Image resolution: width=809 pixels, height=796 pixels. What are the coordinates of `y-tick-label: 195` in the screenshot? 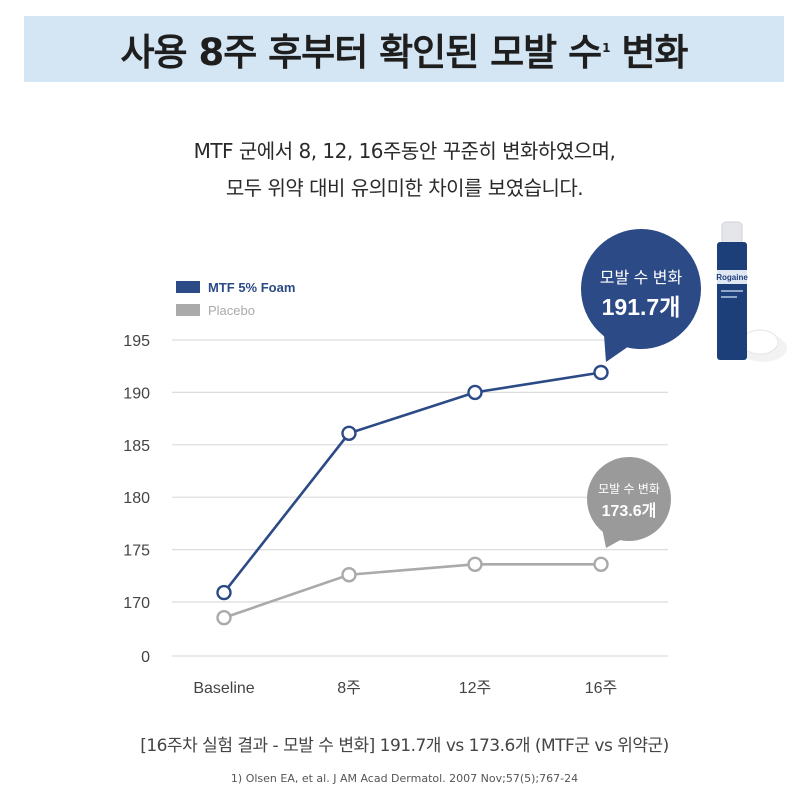 It's located at (136, 341).